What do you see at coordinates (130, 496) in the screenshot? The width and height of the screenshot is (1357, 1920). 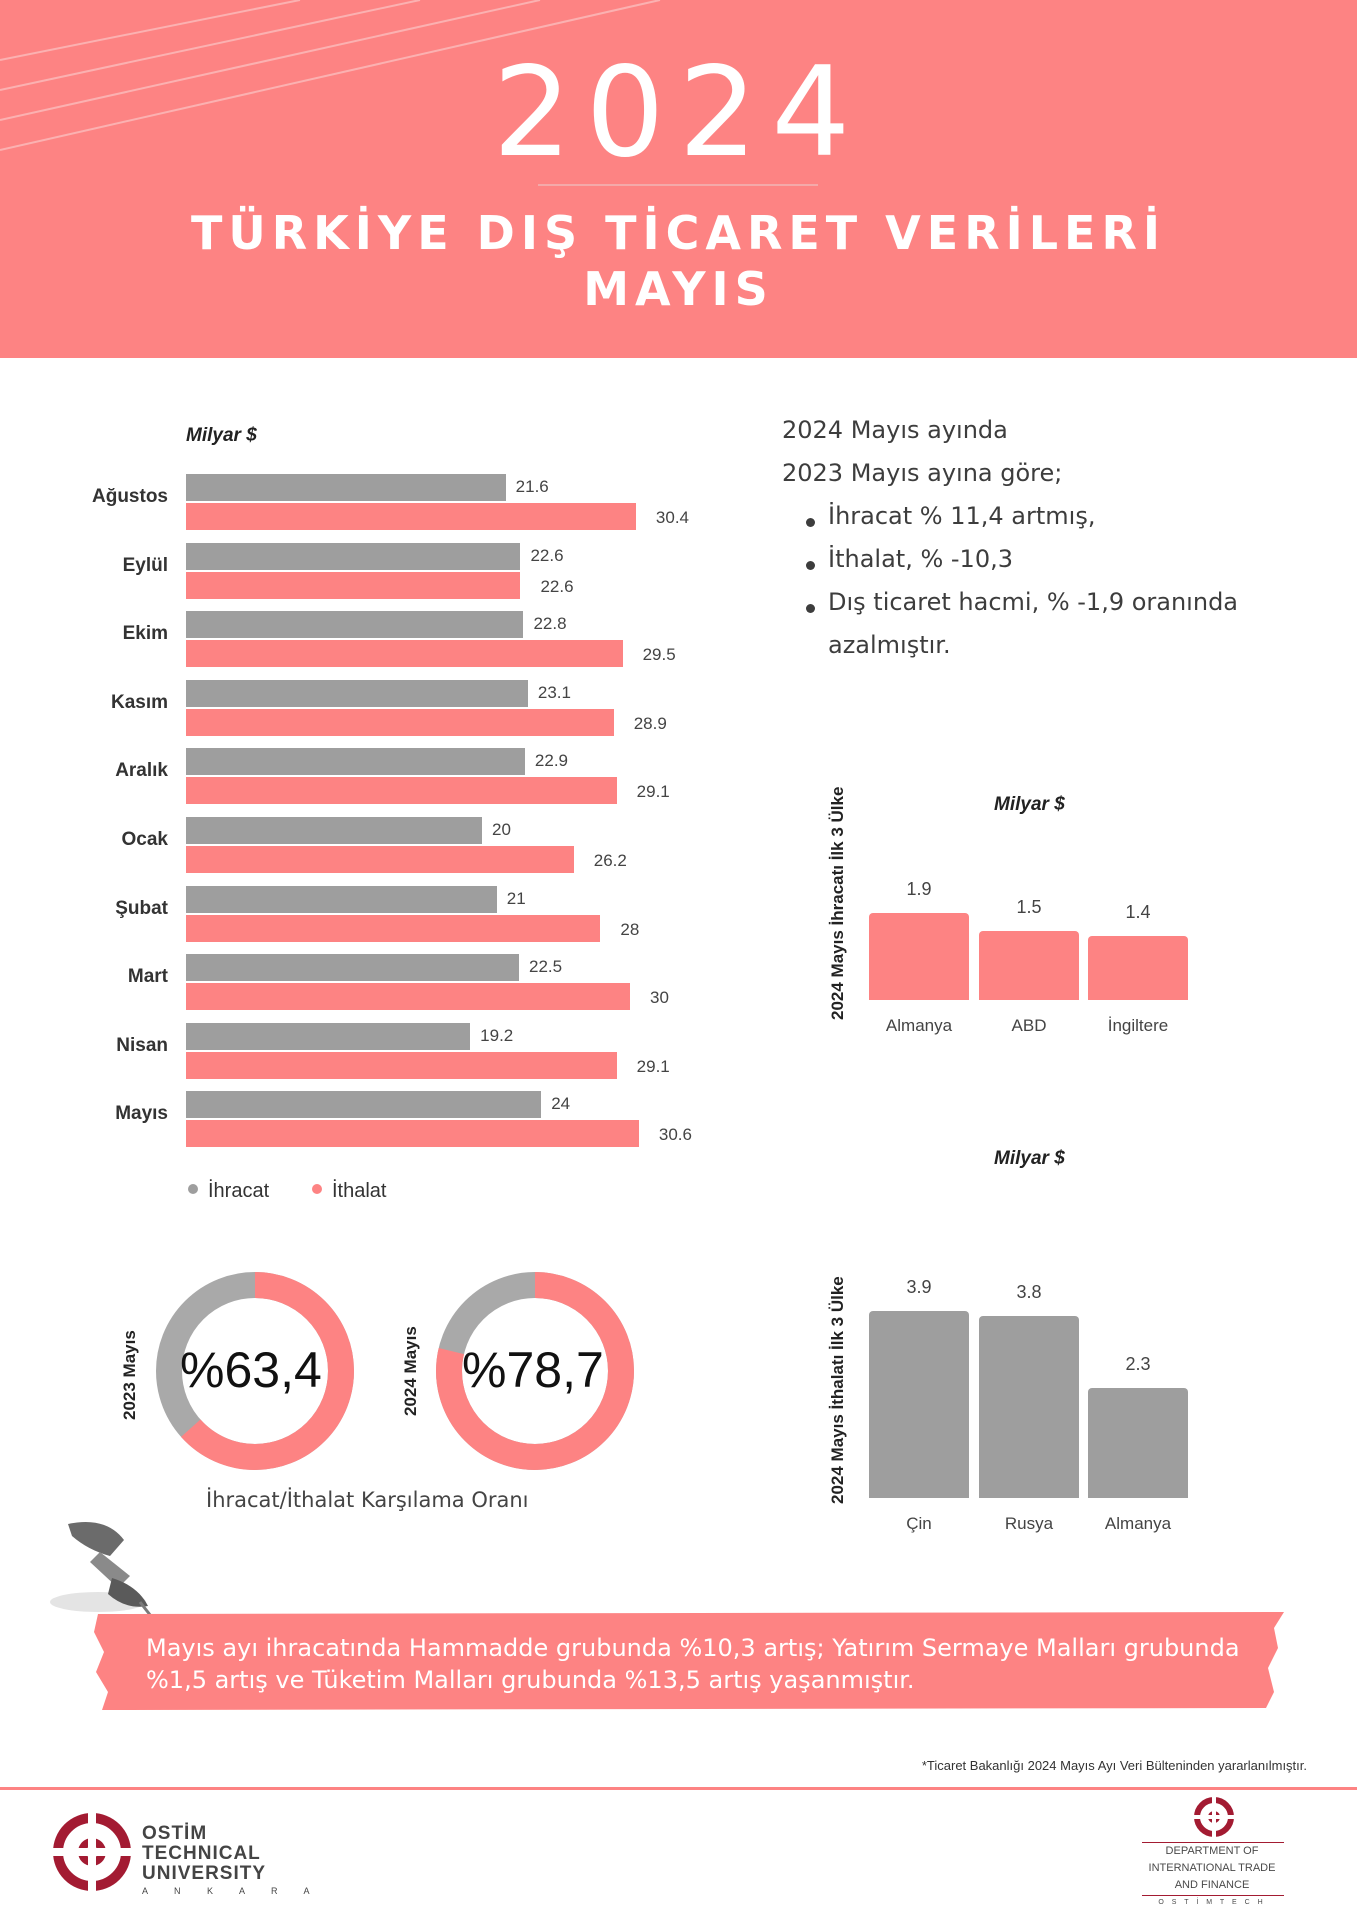 I see `month-label: Ağustos` at bounding box center [130, 496].